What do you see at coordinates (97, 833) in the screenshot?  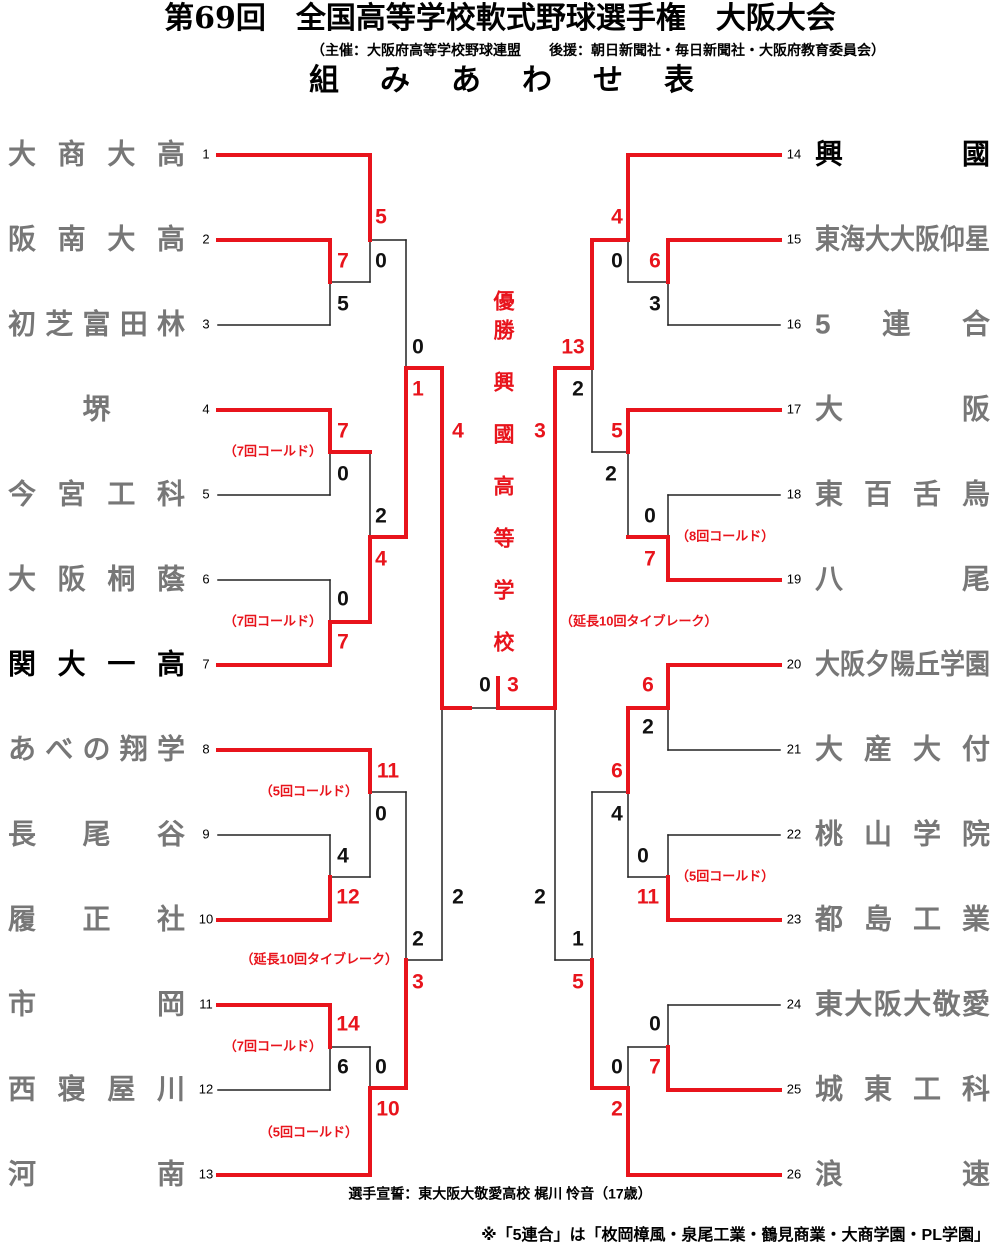 I see `team-name: 長尾谷` at bounding box center [97, 833].